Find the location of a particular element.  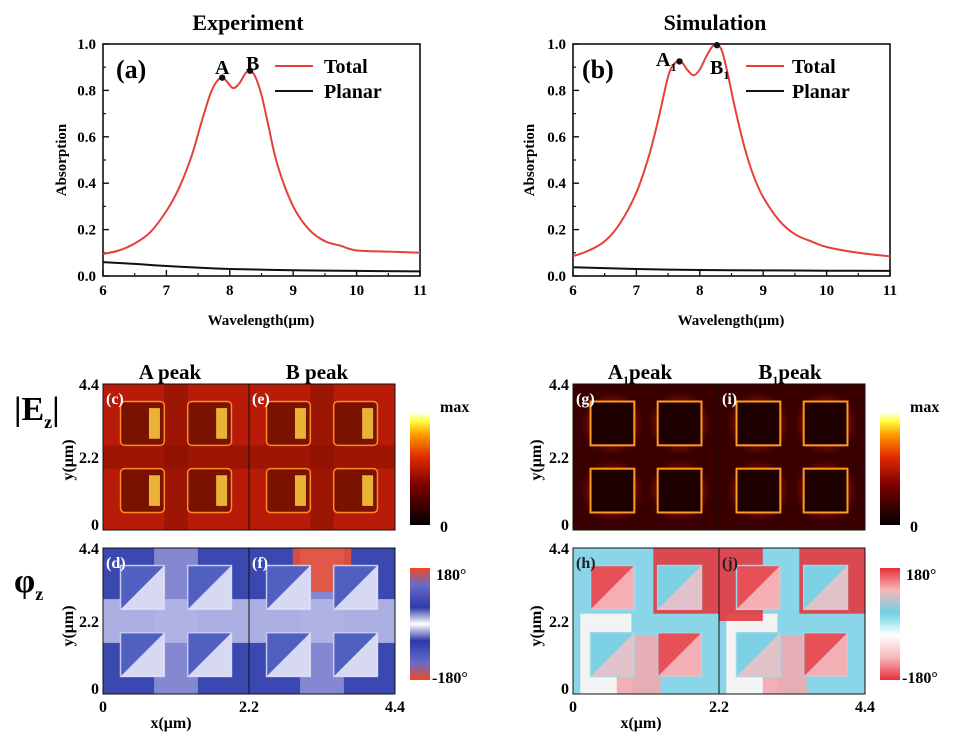

panel-a-axes: 6 7 8 9 10 11 0.0 0.2 0.4 0.6 0.8 1.0 is located at coordinates (252, 168).